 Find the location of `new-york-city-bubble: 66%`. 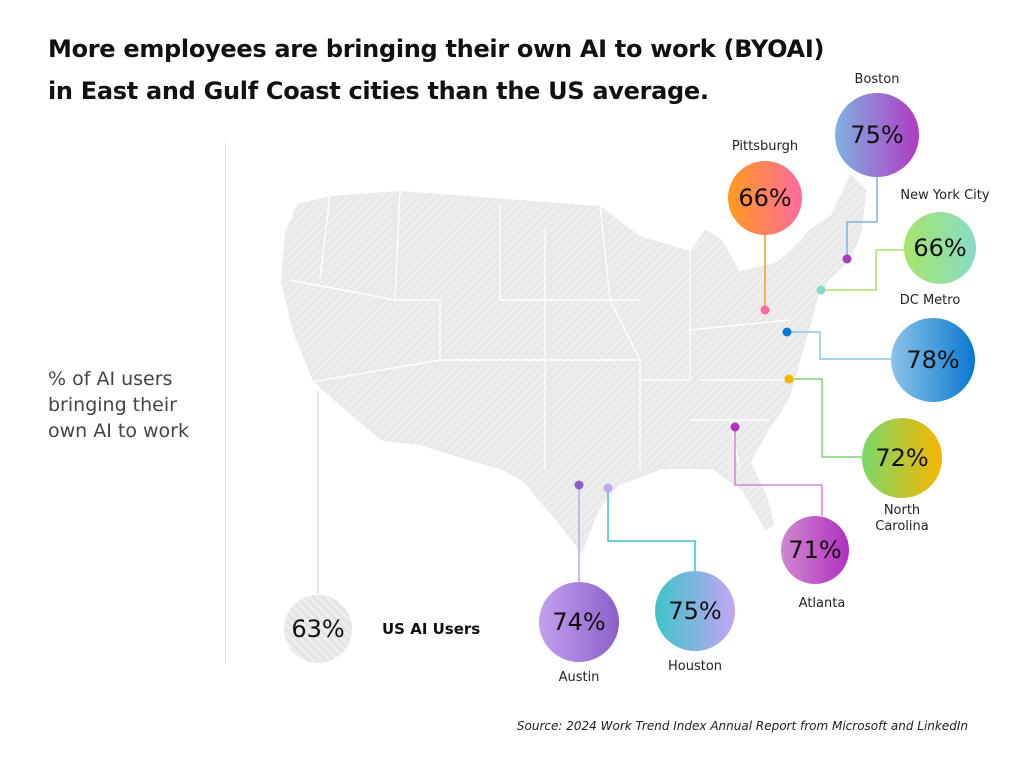

new-york-city-bubble: 66% is located at coordinates (940, 248).